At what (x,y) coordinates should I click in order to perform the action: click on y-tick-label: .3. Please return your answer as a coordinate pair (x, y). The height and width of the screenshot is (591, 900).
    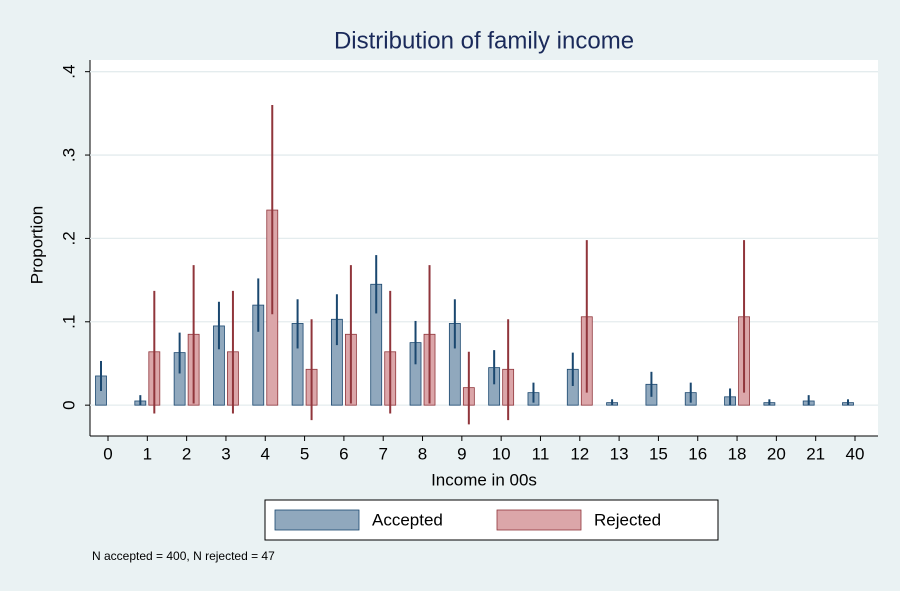
    Looking at the image, I should click on (68, 155).